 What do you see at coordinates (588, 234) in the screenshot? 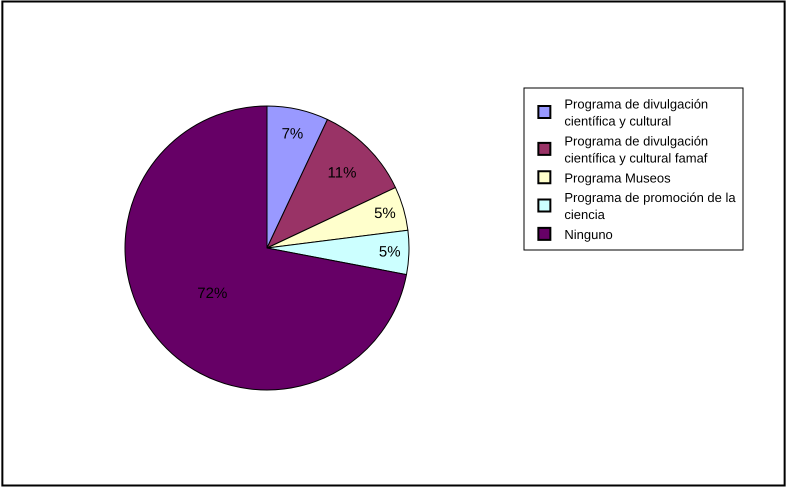
I see `legend-label: Ninguno` at bounding box center [588, 234].